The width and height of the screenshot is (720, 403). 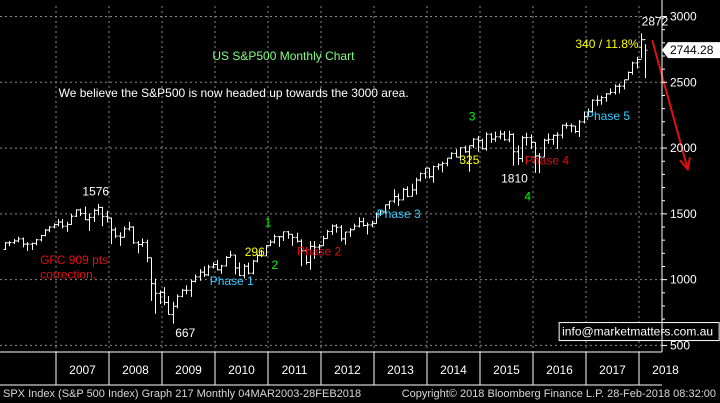 I want to click on x-tick-label: 2015, so click(x=506, y=370).